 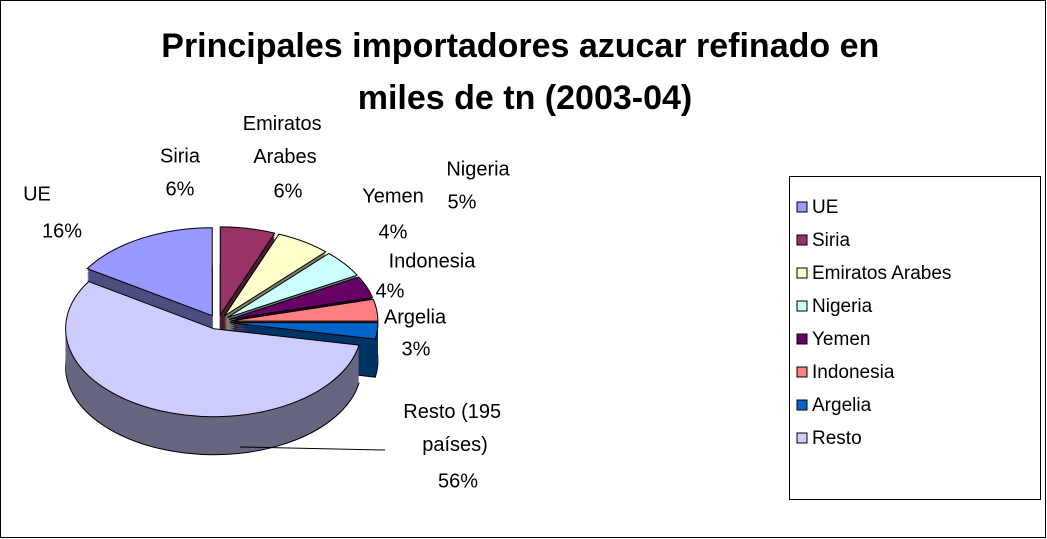 What do you see at coordinates (180, 156) in the screenshot?
I see `data-label-name: Siria` at bounding box center [180, 156].